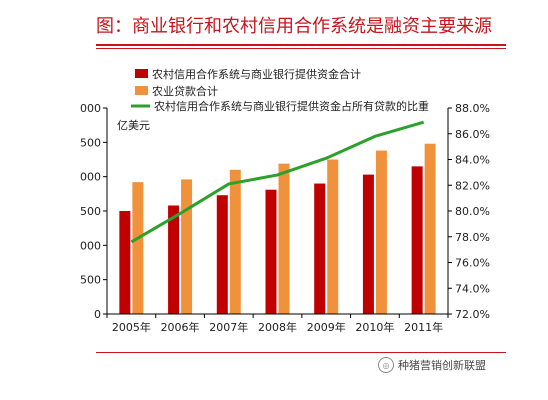 The height and width of the screenshot is (400, 548). What do you see at coordinates (256, 74) in the screenshot?
I see `legend-label-credit: 农村信用合作系统与商业银行提供资金合计` at bounding box center [256, 74].